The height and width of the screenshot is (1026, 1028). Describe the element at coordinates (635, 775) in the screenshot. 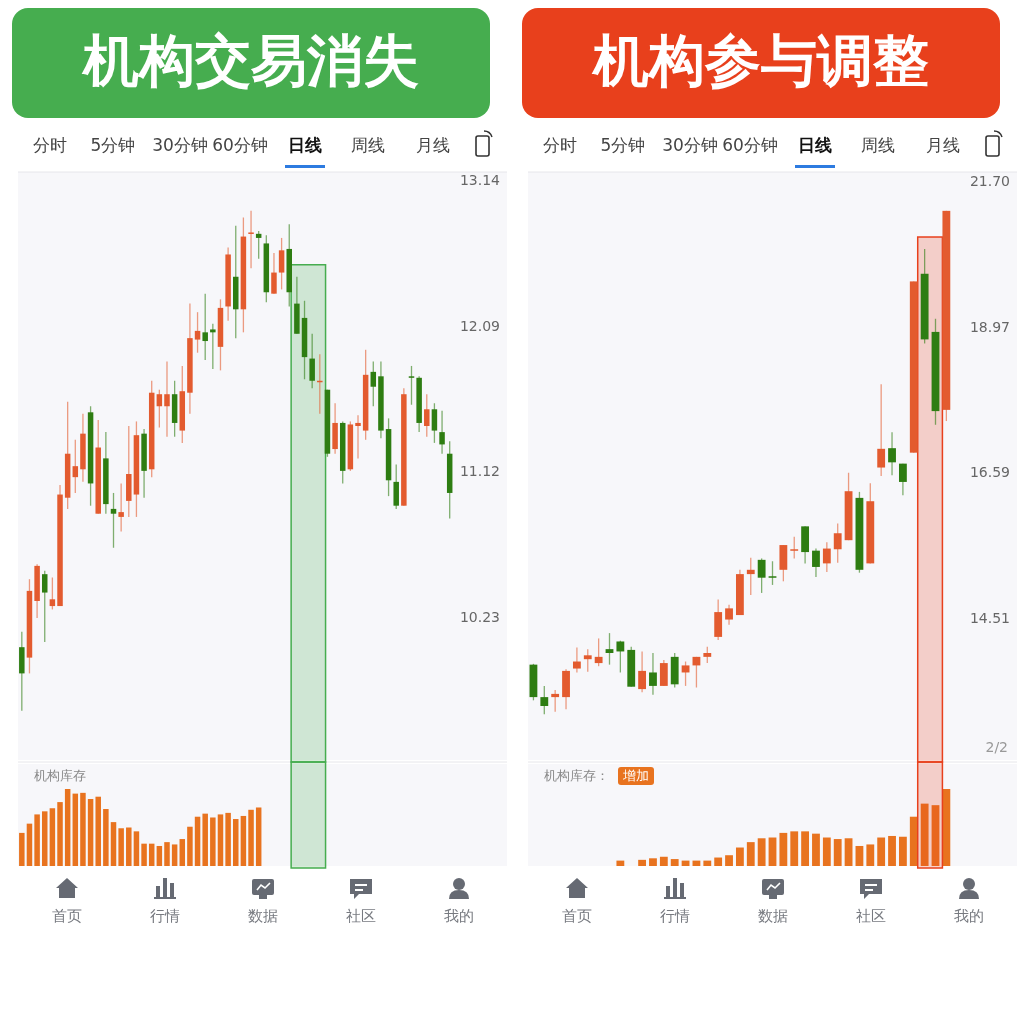

I see `chart-subtitle: 增加` at that location.